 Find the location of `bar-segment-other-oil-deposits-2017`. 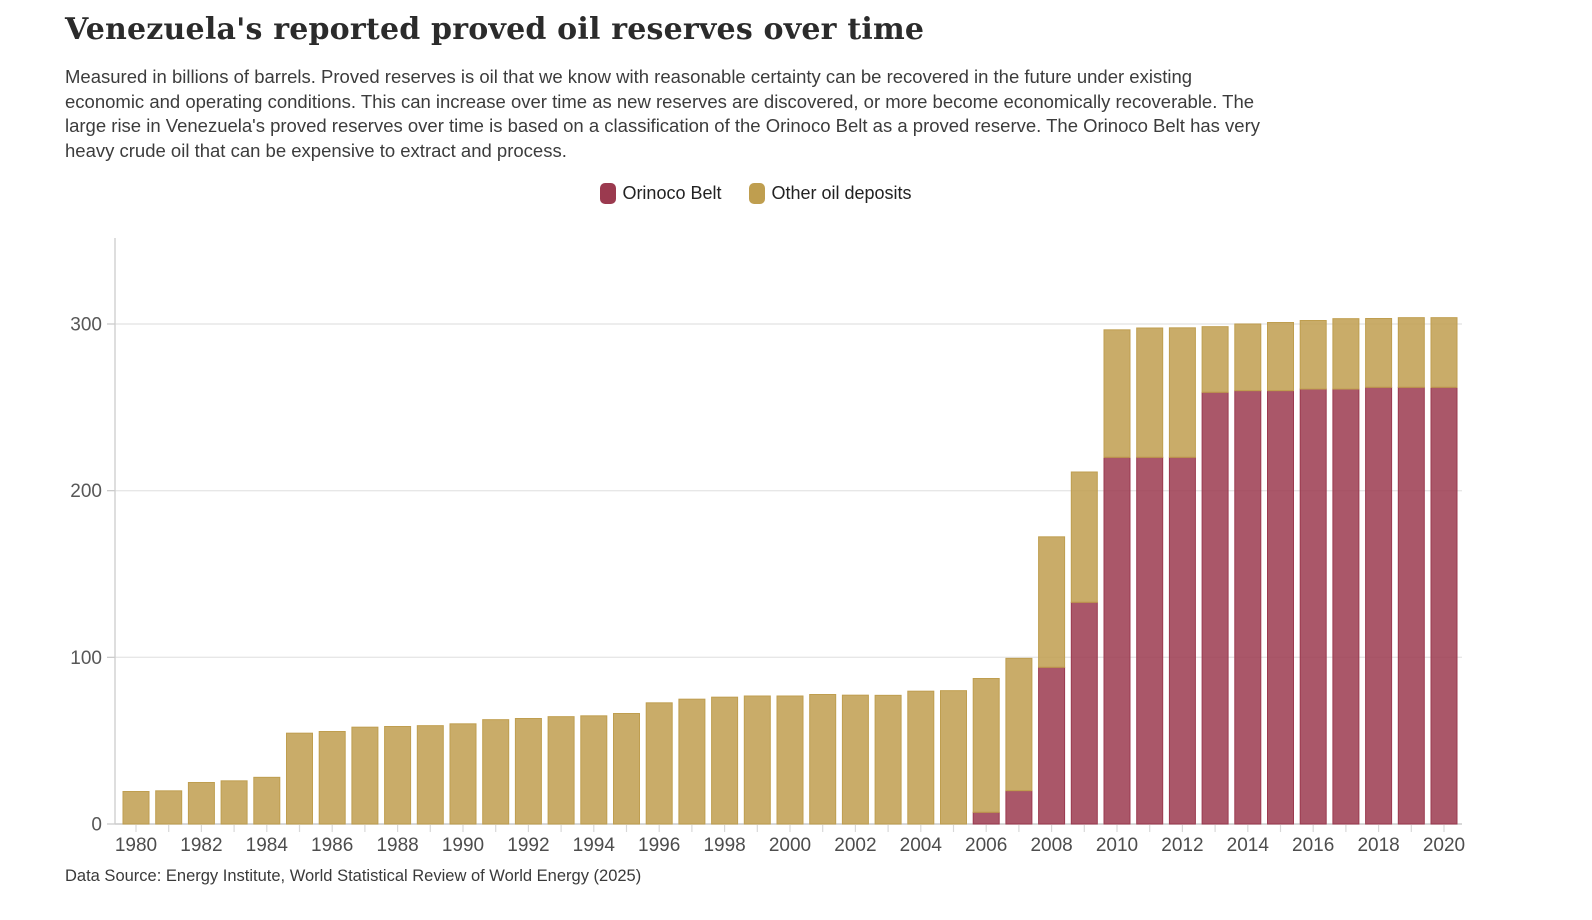

bar-segment-other-oil-deposits-2017 is located at coordinates (1346, 354).